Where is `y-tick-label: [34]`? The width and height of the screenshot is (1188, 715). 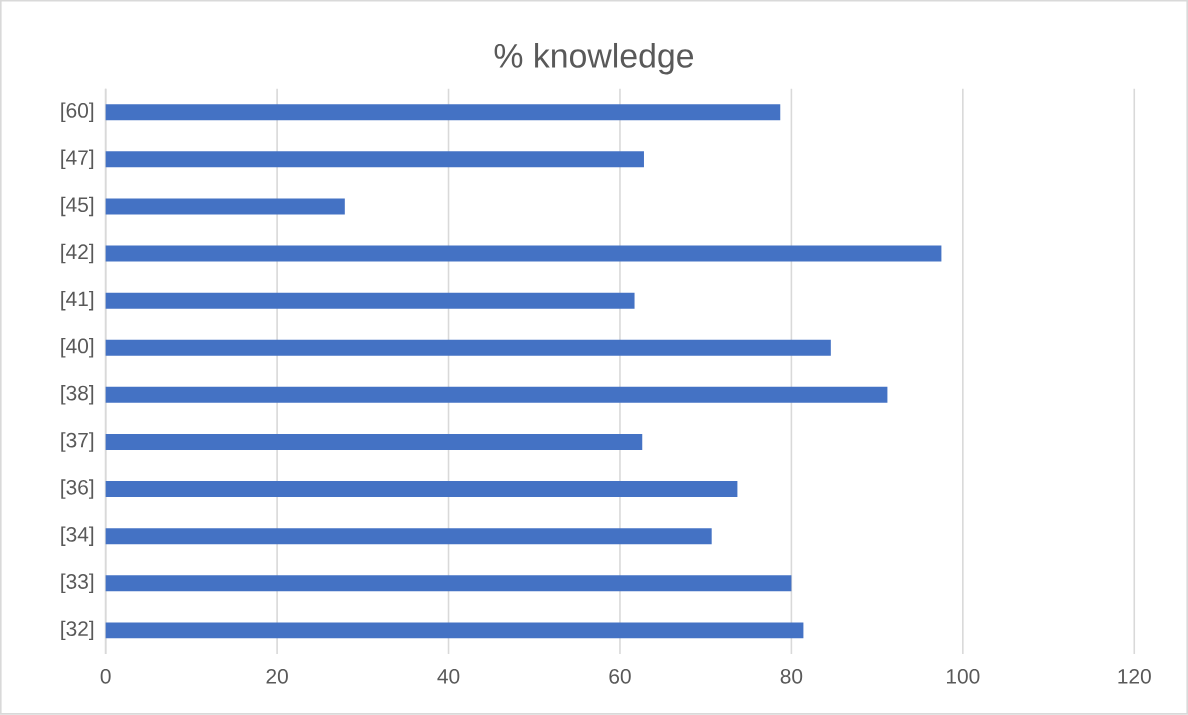
y-tick-label: [34] is located at coordinates (77, 536).